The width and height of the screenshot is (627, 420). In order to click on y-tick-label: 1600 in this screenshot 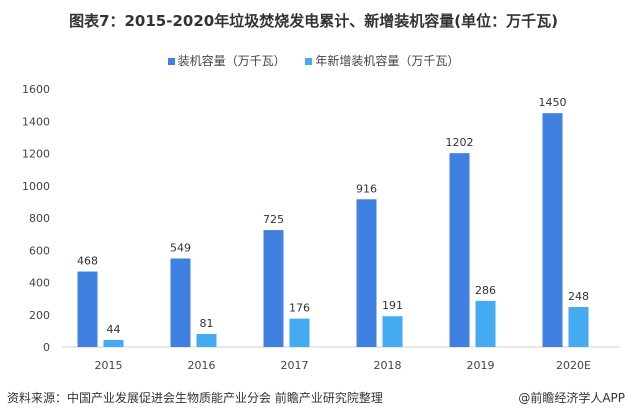, I will do `click(36, 89)`.